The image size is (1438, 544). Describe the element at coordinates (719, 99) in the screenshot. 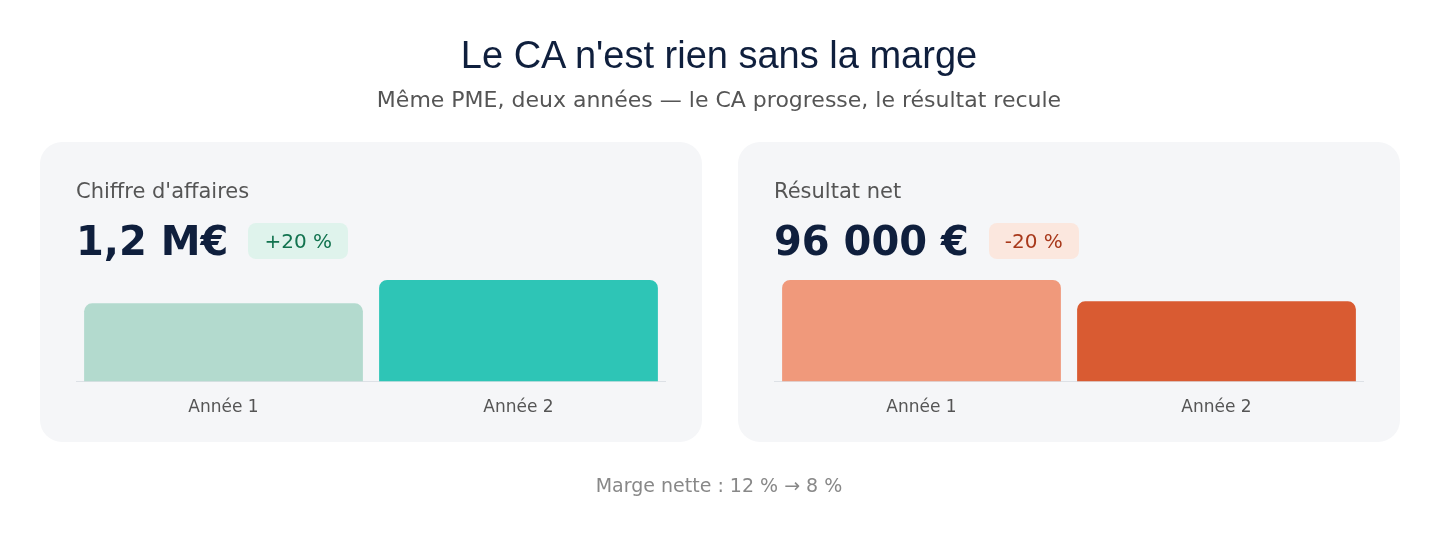

I see `text: Même PME, deux années — le CA progresse, le résultat recule` at that location.